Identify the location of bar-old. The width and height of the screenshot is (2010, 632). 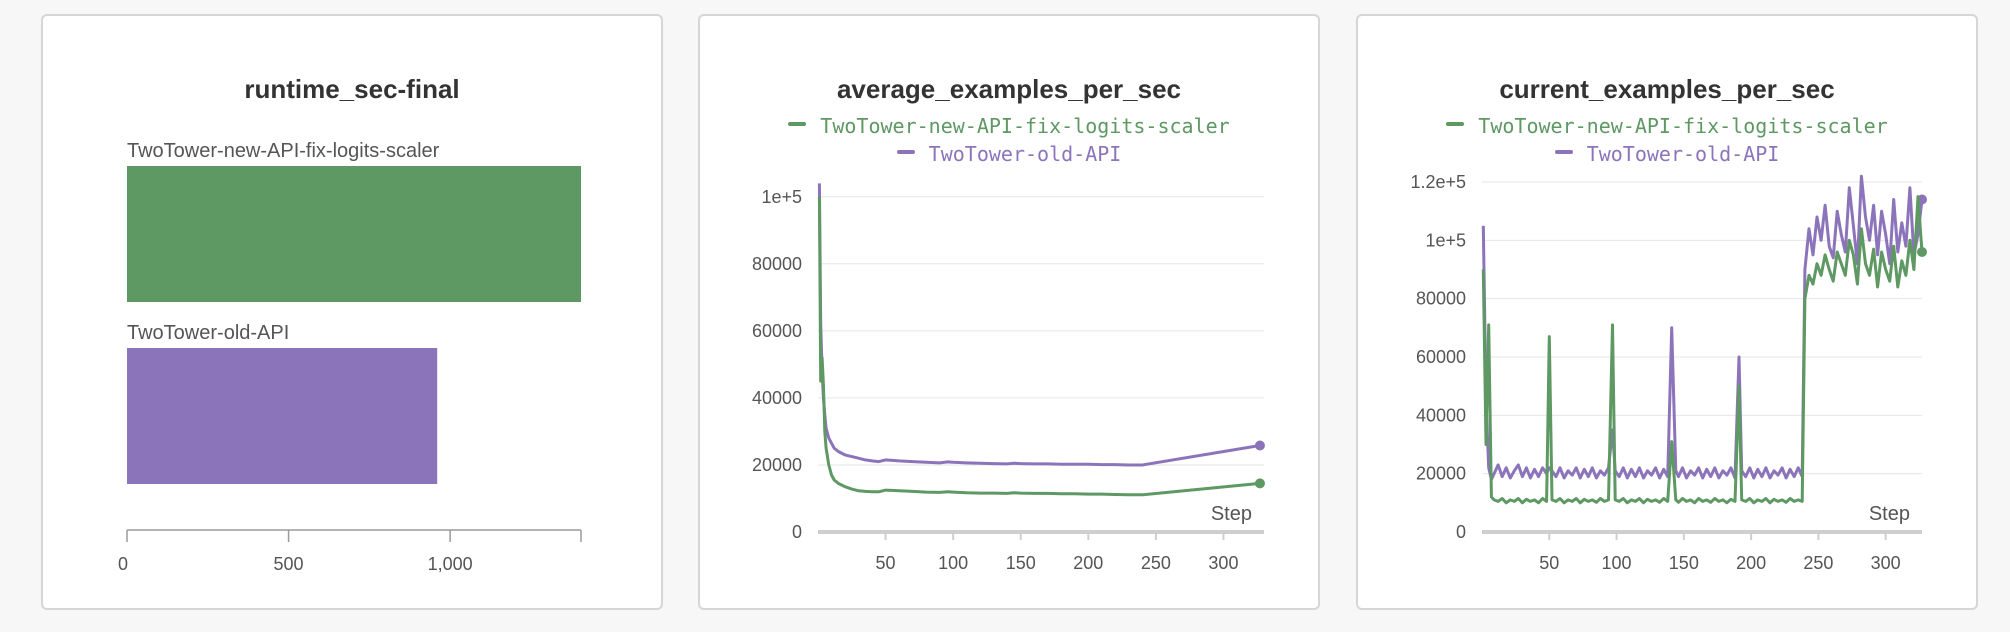
(282, 416).